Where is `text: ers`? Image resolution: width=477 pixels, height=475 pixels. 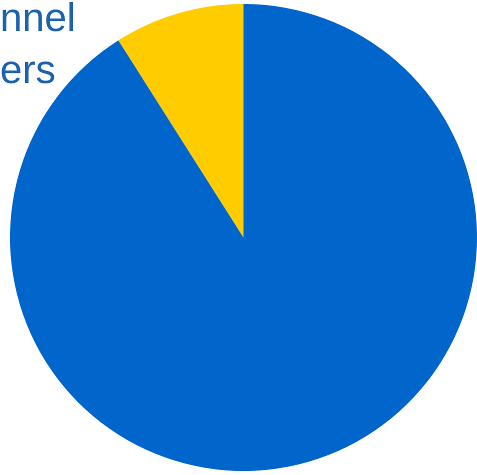
text: ers is located at coordinates (28, 70).